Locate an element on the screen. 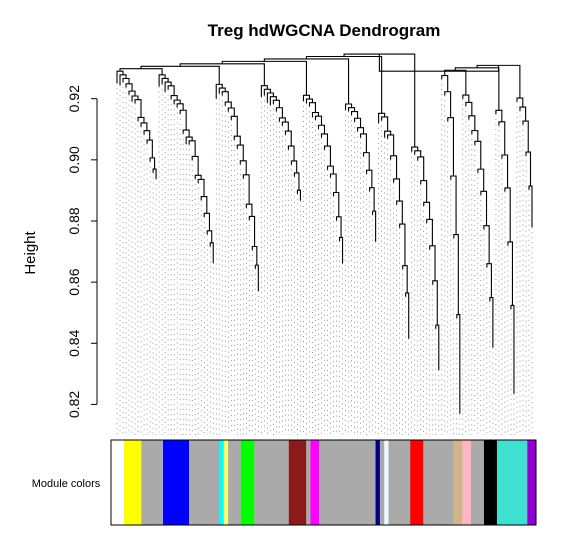 The height and width of the screenshot is (548, 570). y-tick-label: 0.82 is located at coordinates (74, 404).